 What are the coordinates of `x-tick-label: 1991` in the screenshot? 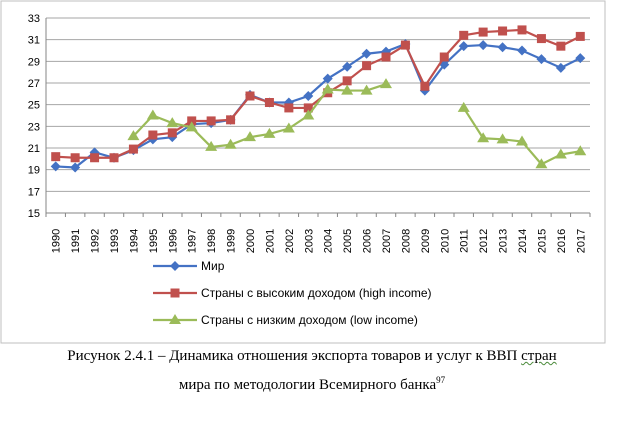 It's located at (76, 241).